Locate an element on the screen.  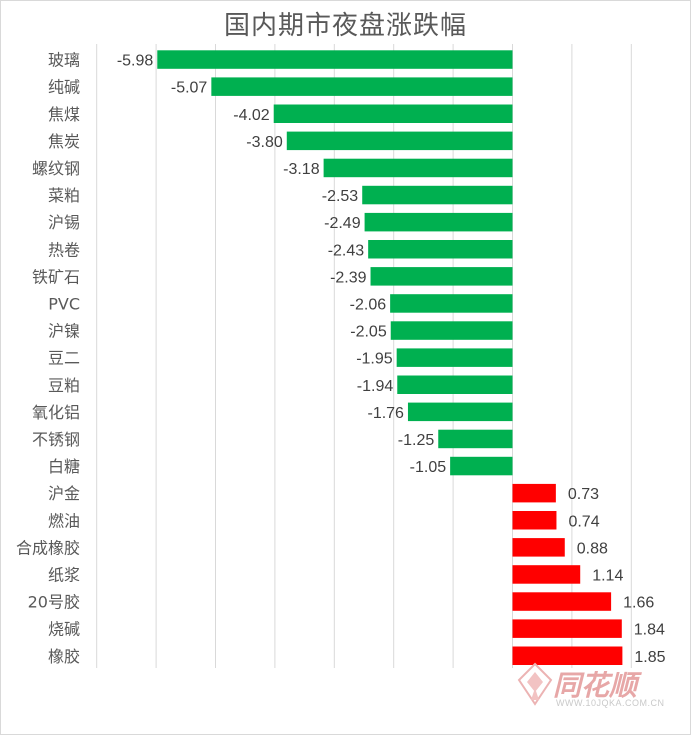
category-label: 沪镍 is located at coordinates (64, 331).